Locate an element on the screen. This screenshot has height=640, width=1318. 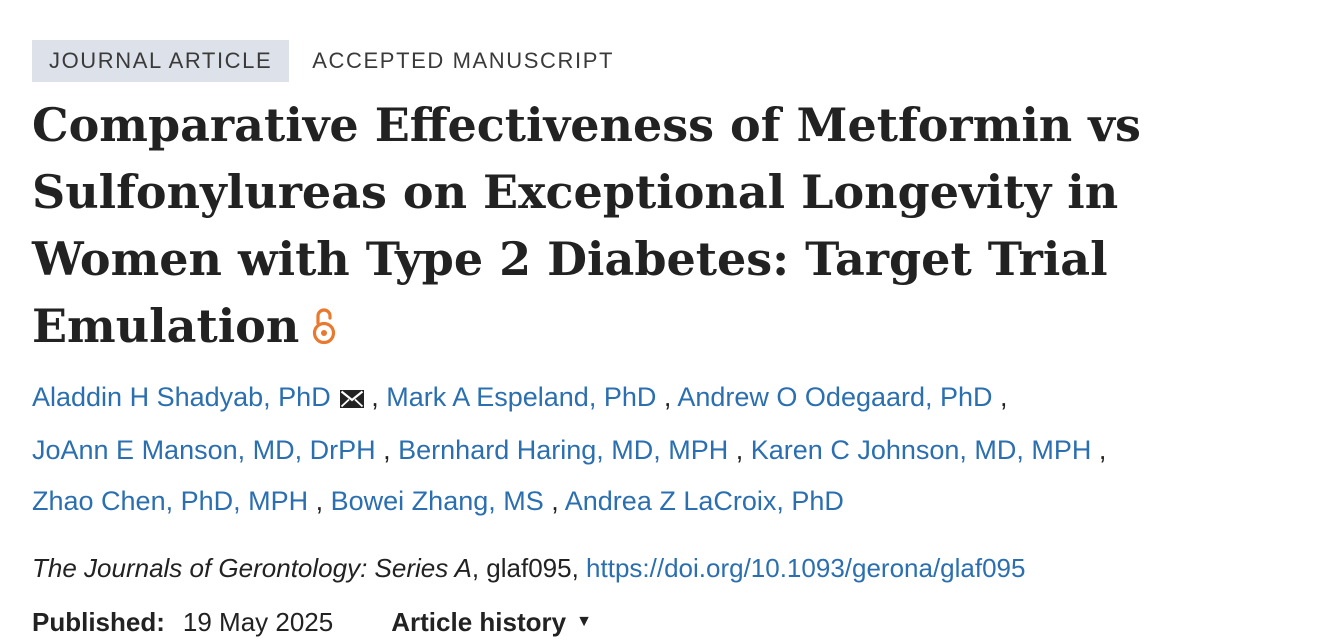
manuscript-status-label: ACCEPTED MANUSCRIPT is located at coordinates (463, 60).